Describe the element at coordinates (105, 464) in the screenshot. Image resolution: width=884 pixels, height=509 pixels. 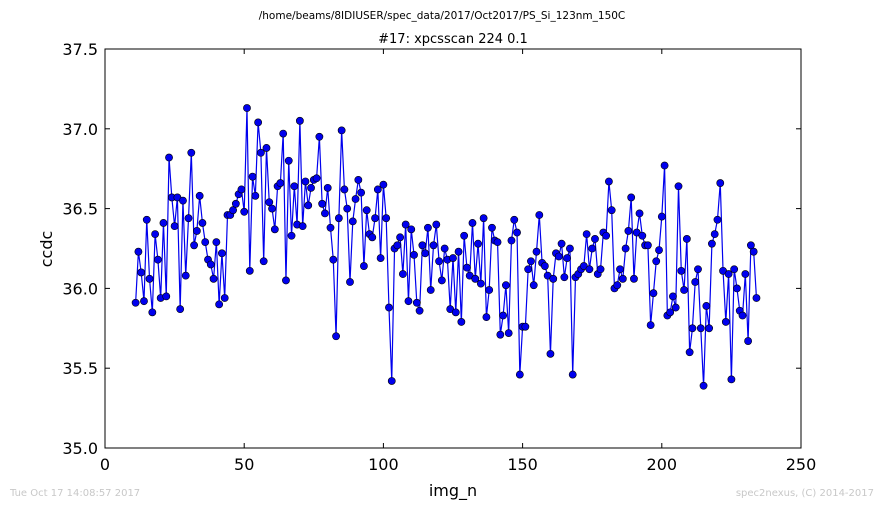
I see `x-tick-label: 0` at that location.